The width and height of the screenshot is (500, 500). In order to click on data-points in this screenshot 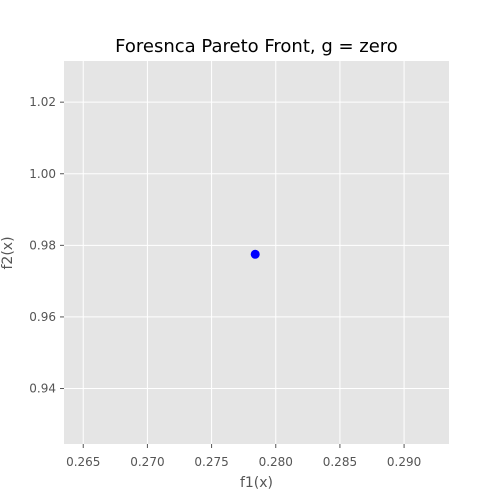, I will do `click(255, 254)`.